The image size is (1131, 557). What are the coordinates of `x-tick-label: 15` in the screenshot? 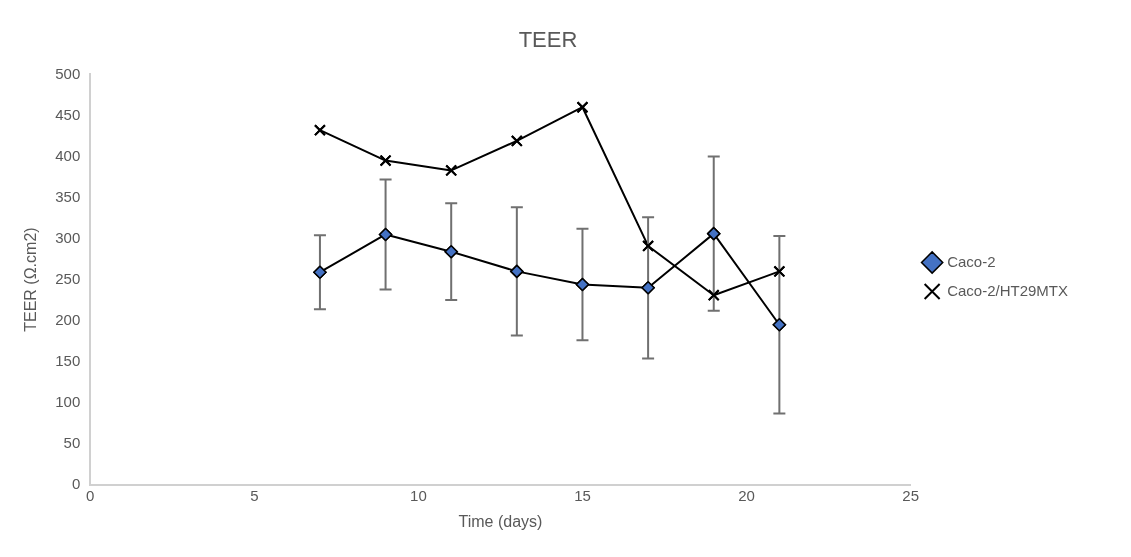 It's located at (582, 495).